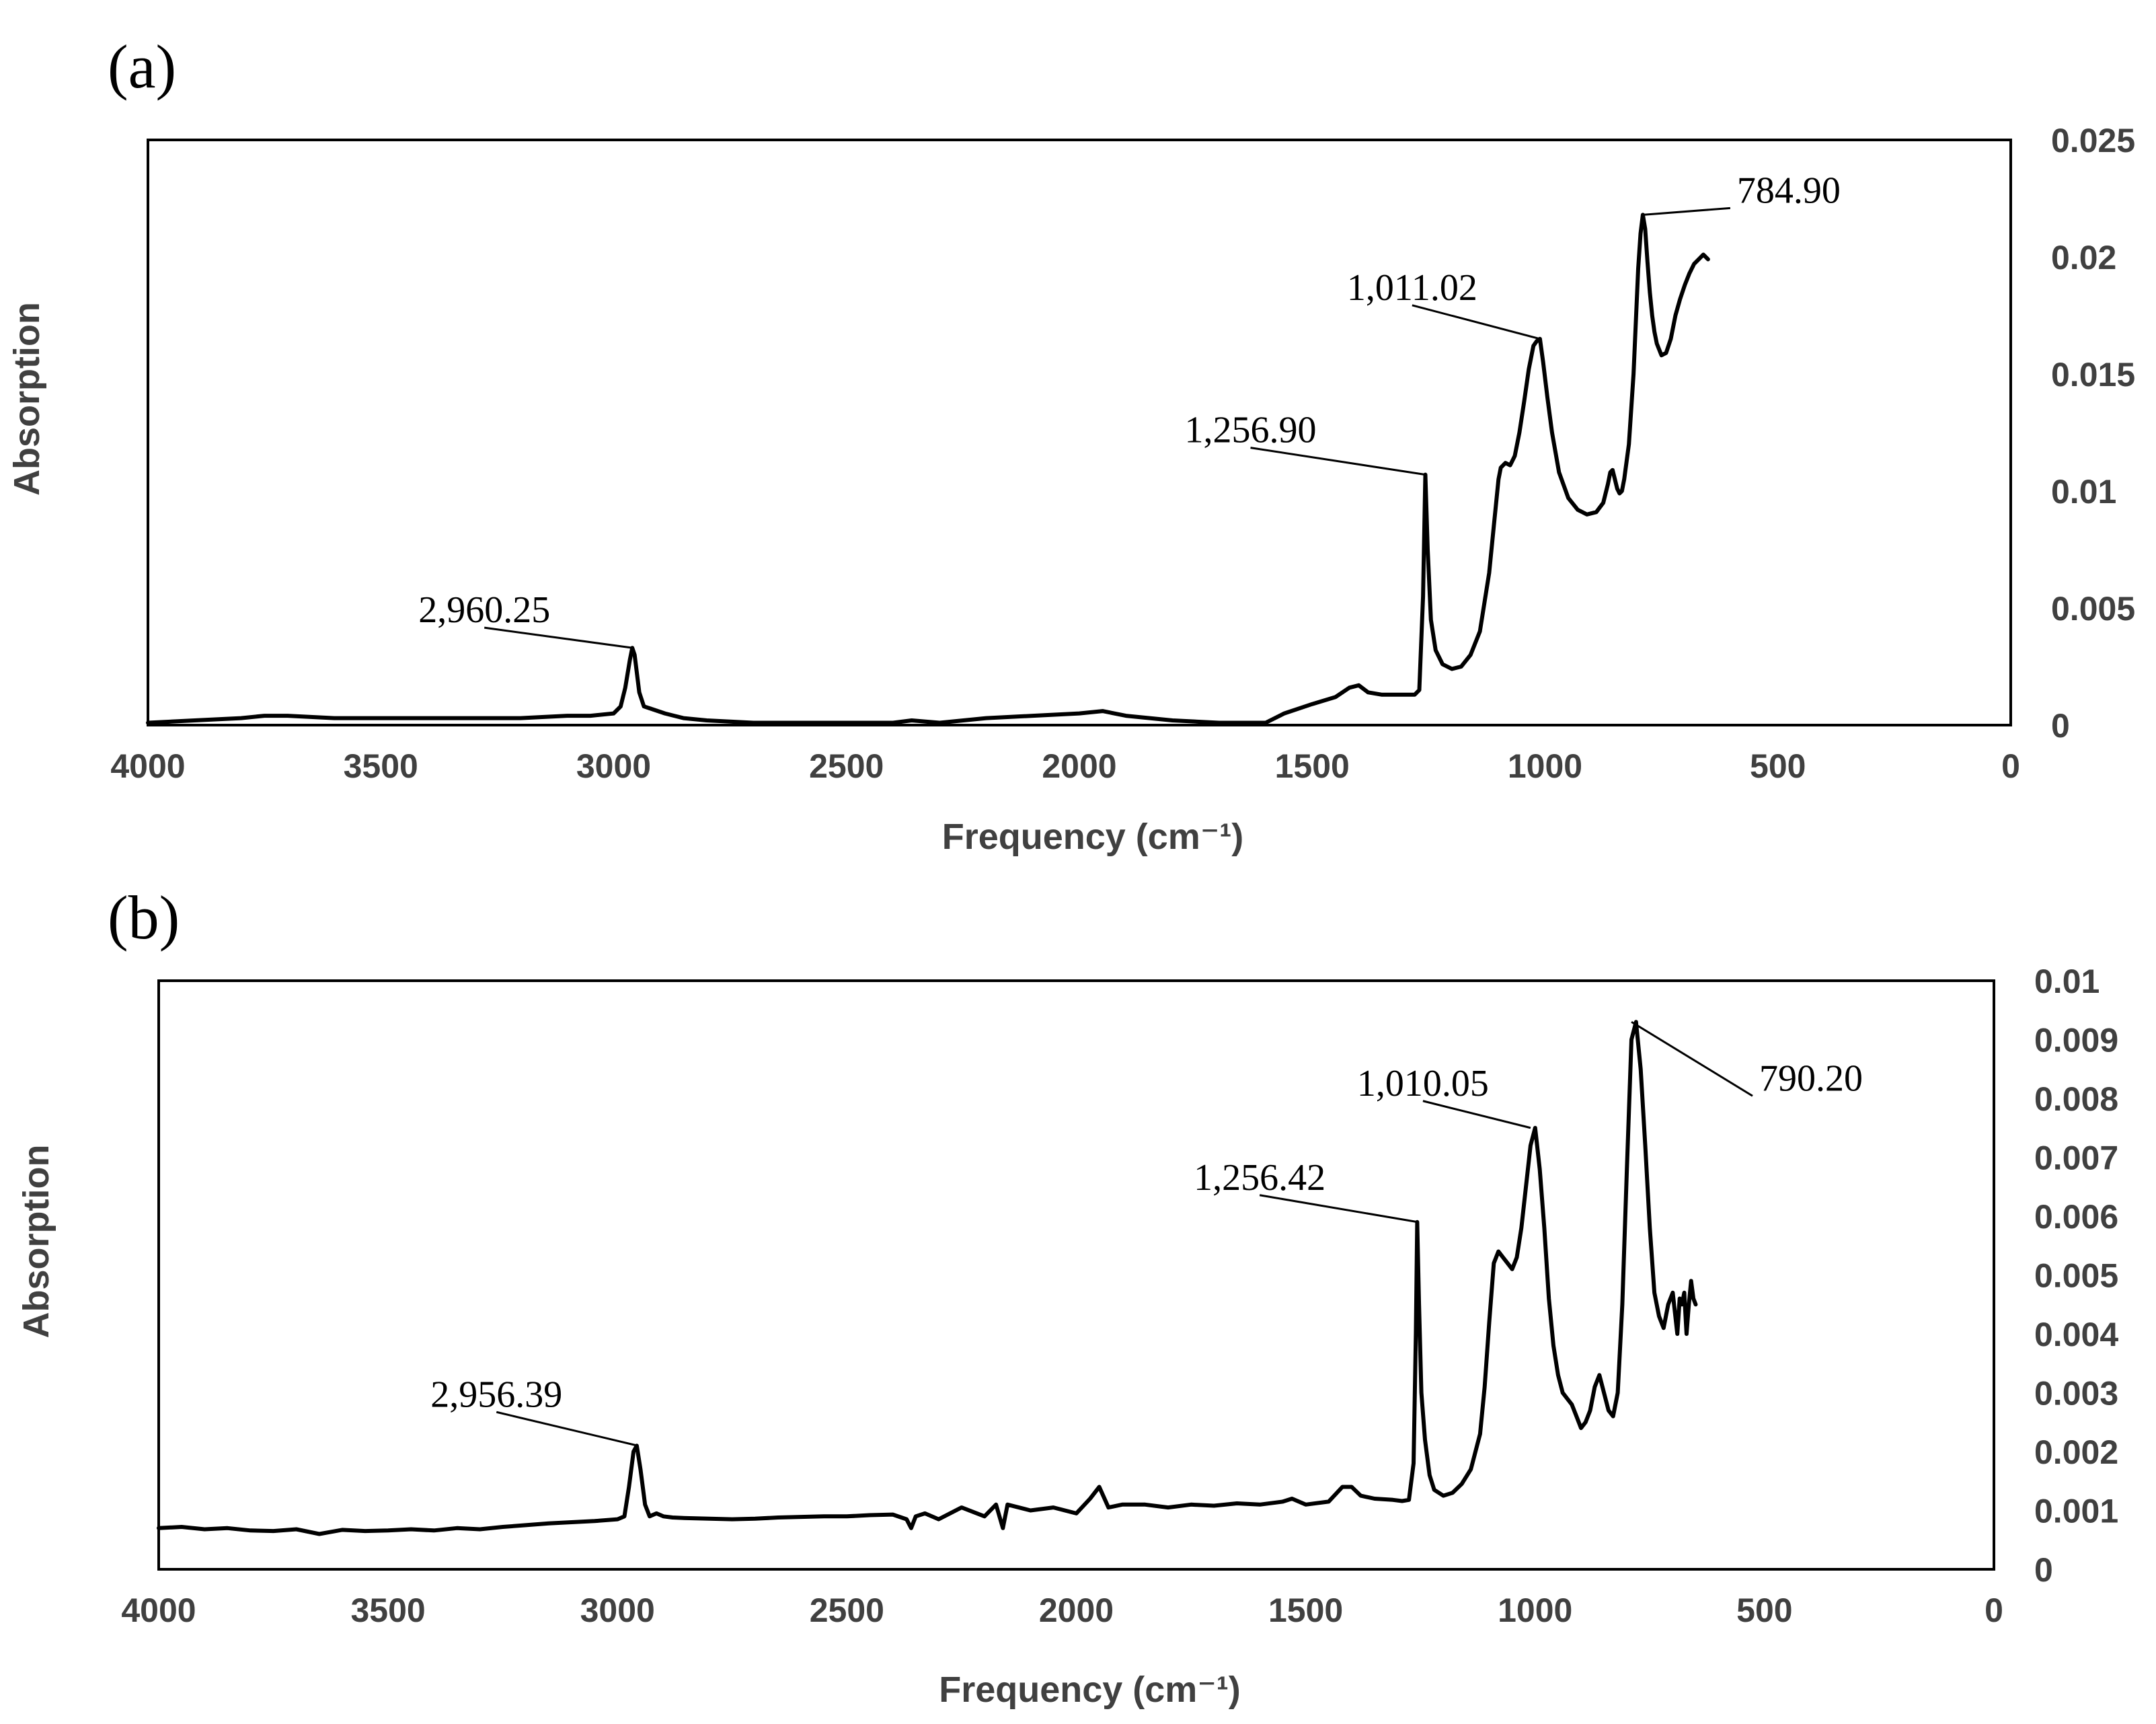 The image size is (2156, 1724). I want to click on y-tick-label: 0.001, so click(2076, 1512).